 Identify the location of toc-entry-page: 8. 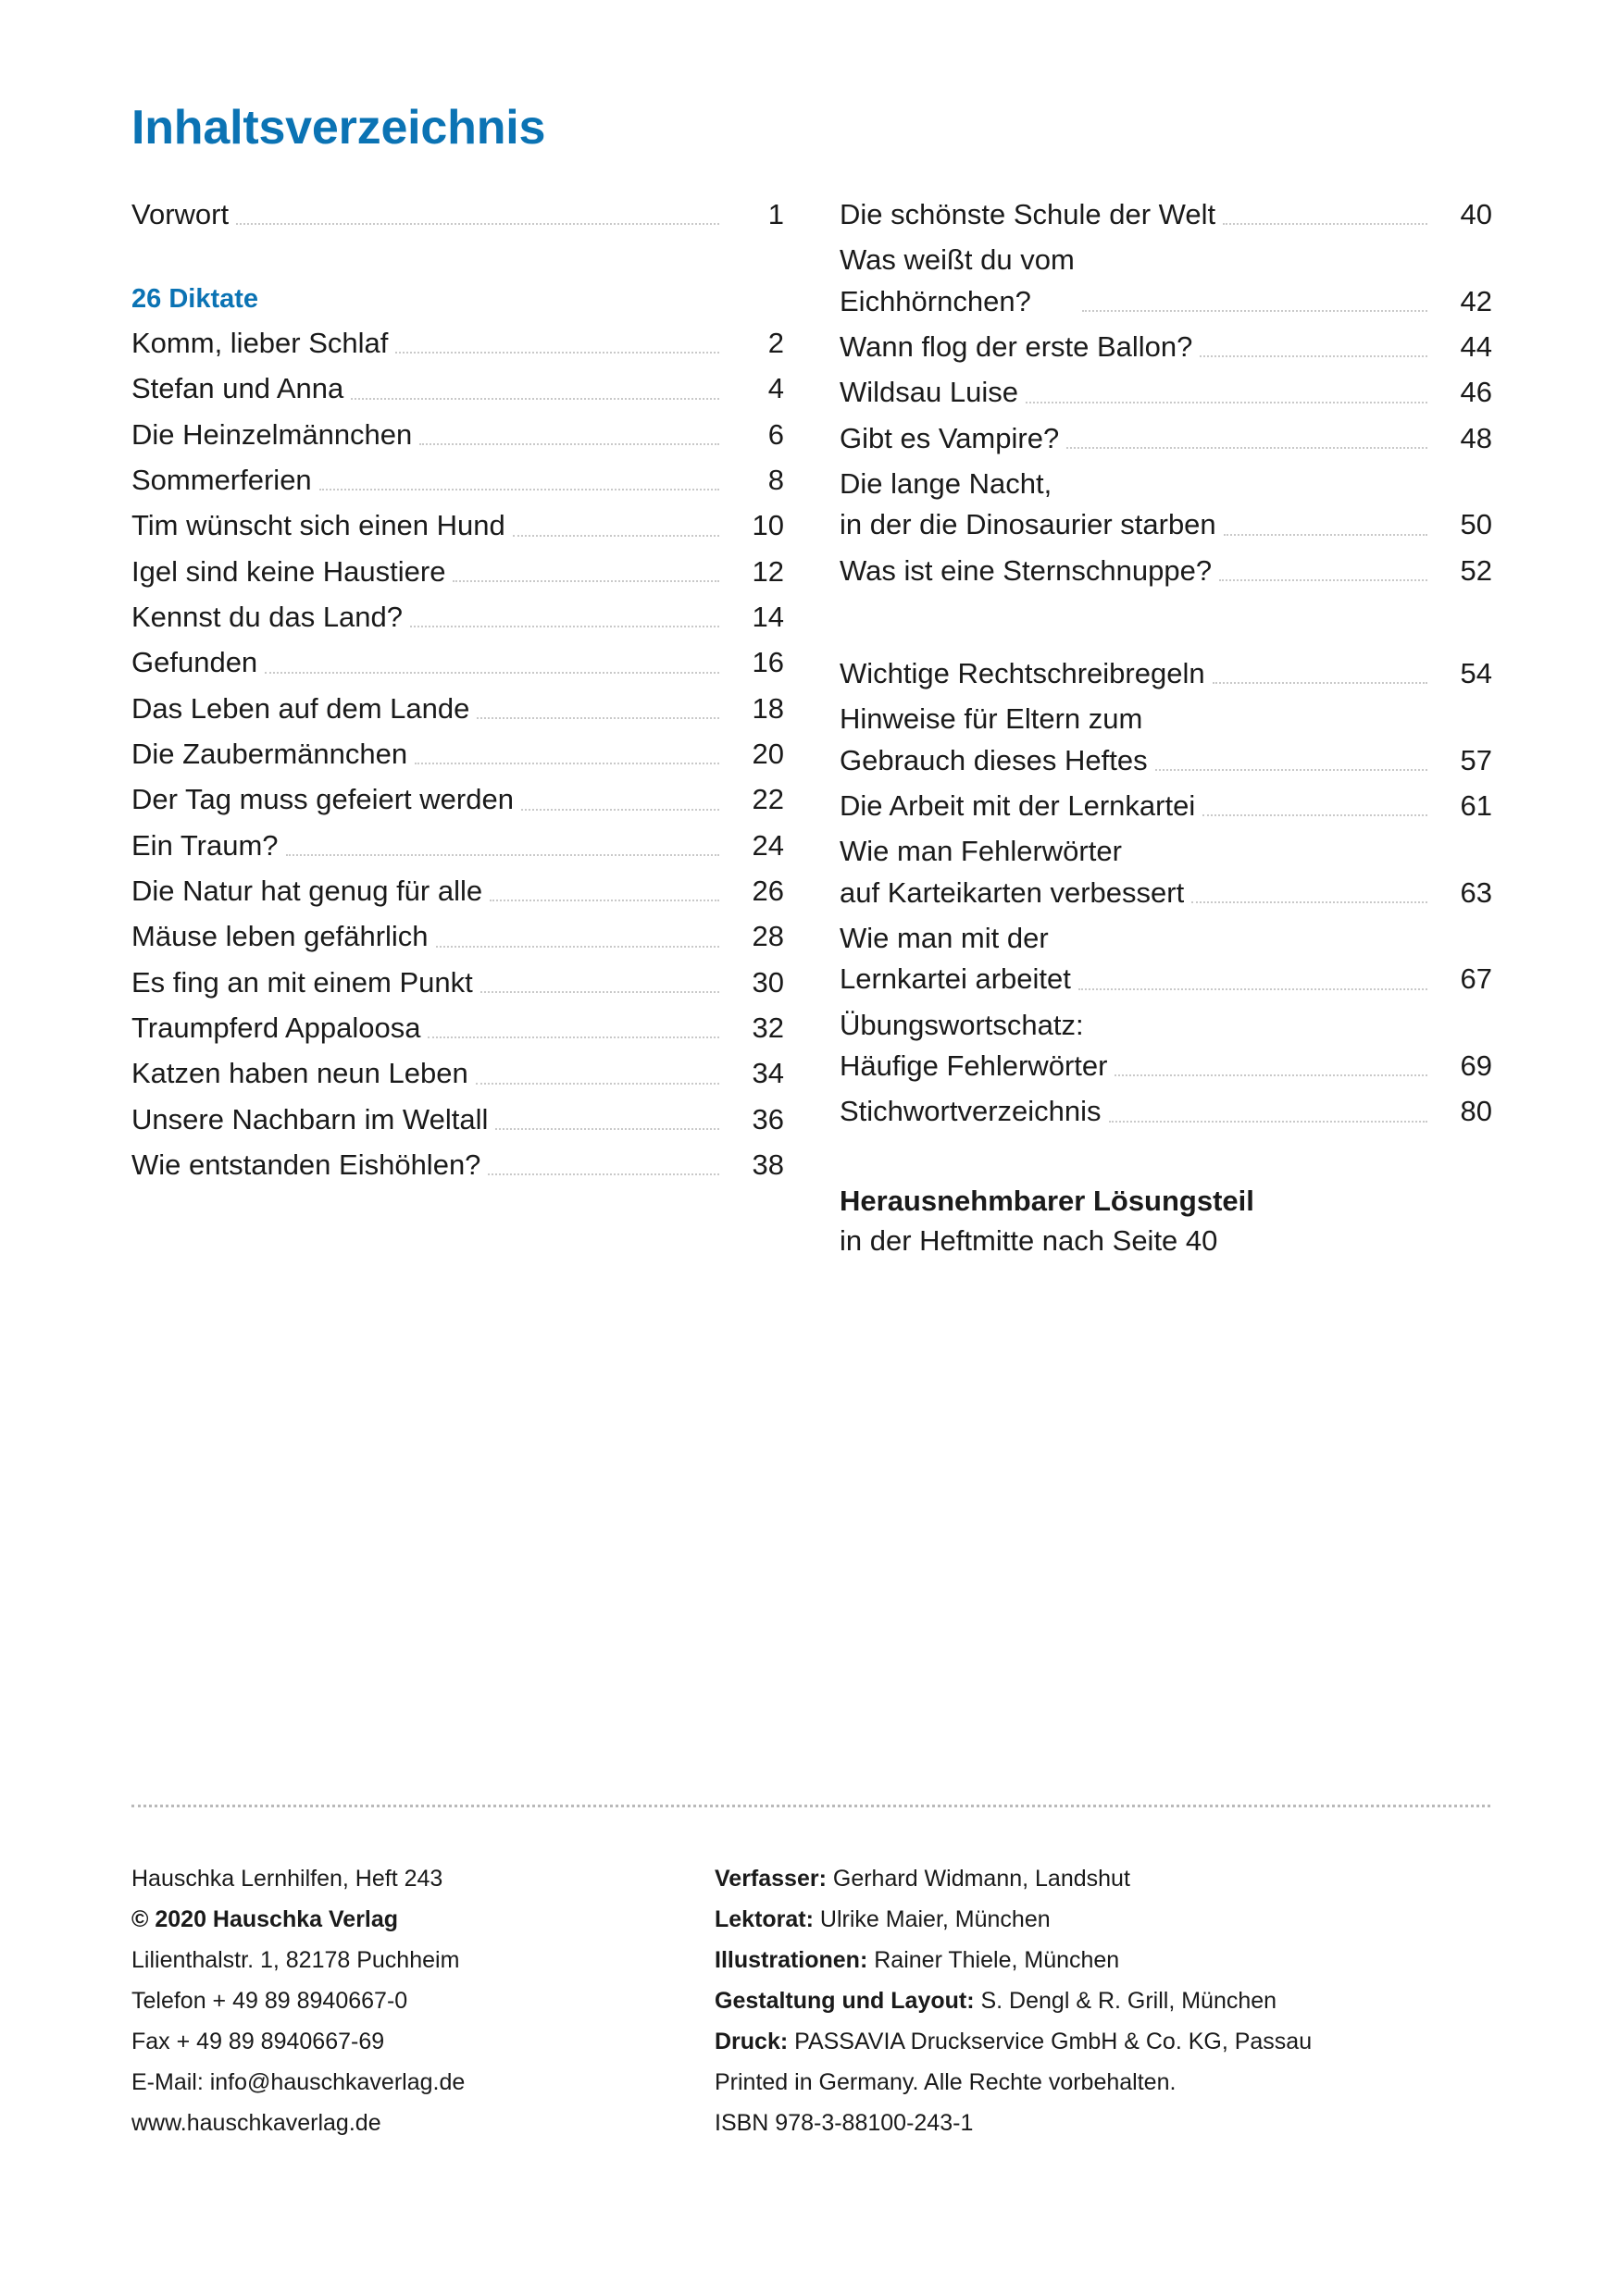
(775, 480).